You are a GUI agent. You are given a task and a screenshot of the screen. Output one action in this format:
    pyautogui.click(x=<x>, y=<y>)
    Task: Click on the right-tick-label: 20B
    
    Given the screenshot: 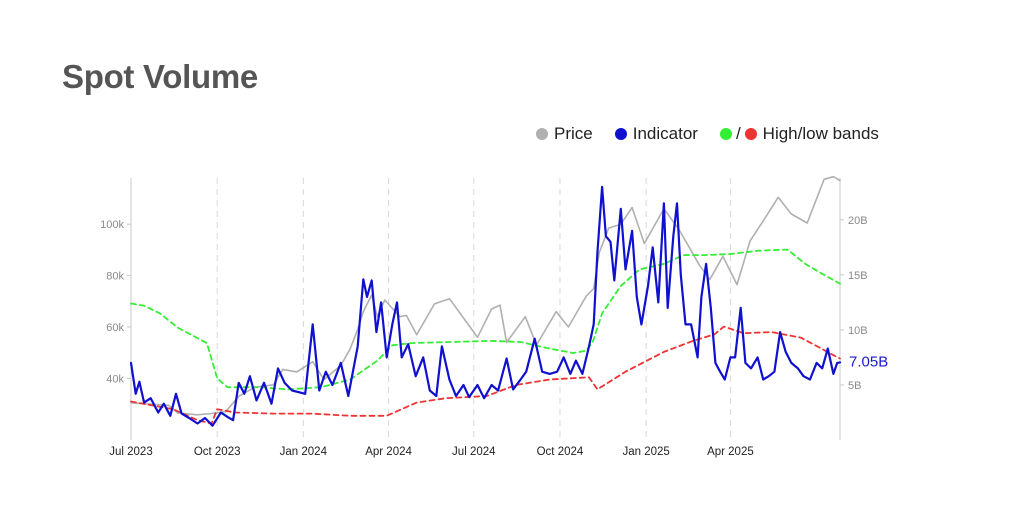 What is the action you would take?
    pyautogui.click(x=858, y=221)
    